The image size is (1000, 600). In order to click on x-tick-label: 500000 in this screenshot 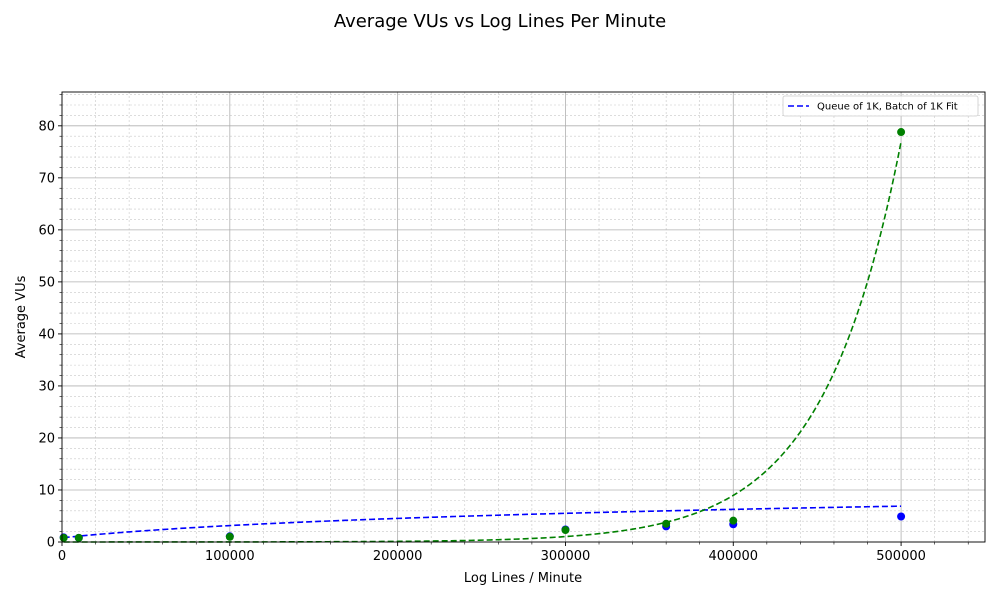, I will do `click(901, 556)`.